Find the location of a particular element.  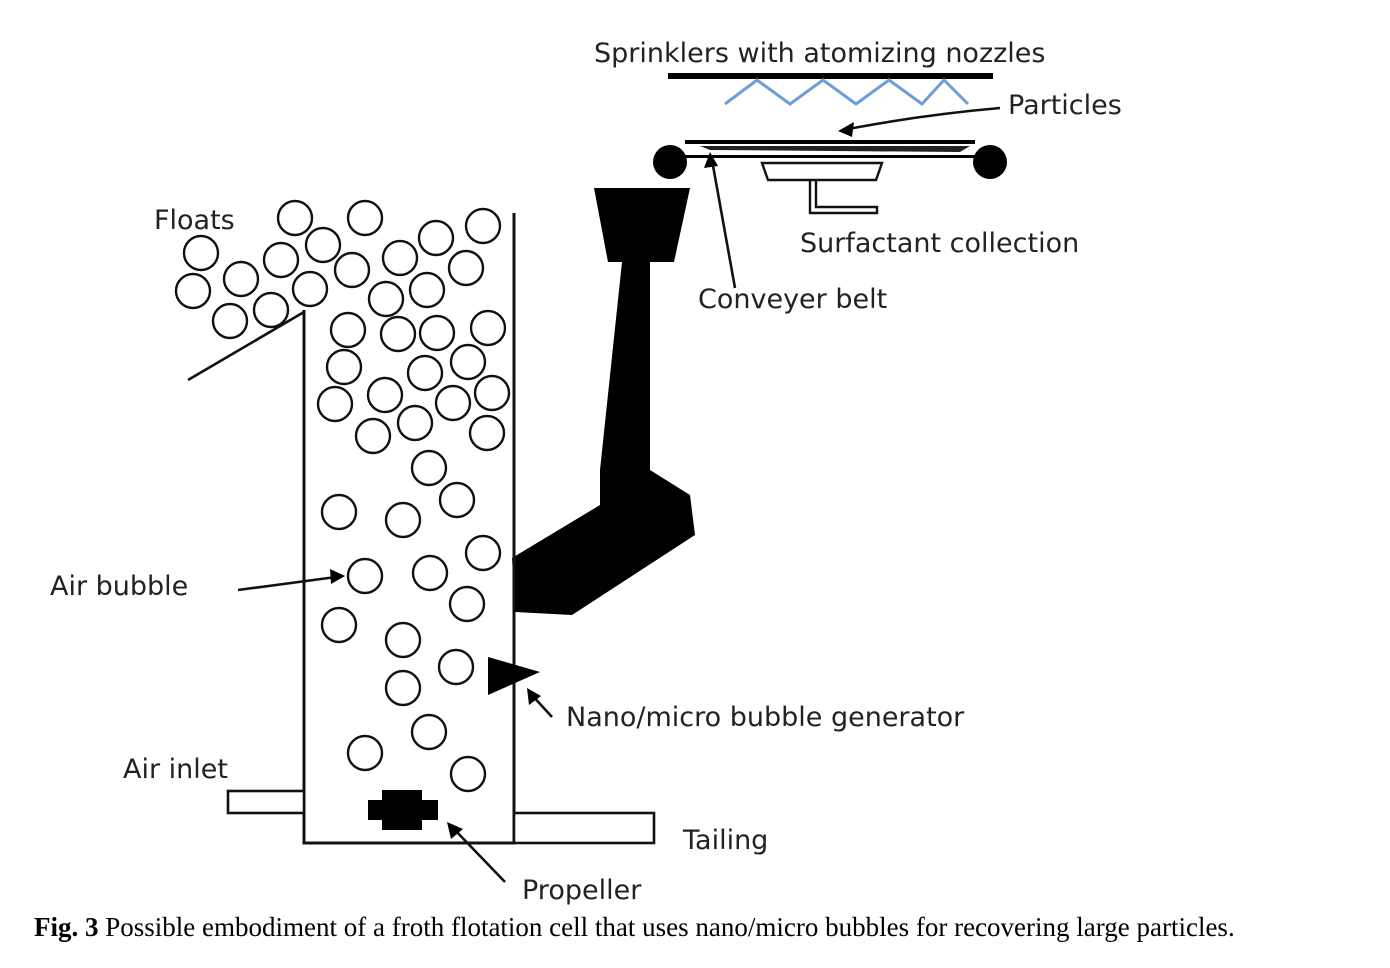

conveyor-belt-bottom is located at coordinates (830, 156).